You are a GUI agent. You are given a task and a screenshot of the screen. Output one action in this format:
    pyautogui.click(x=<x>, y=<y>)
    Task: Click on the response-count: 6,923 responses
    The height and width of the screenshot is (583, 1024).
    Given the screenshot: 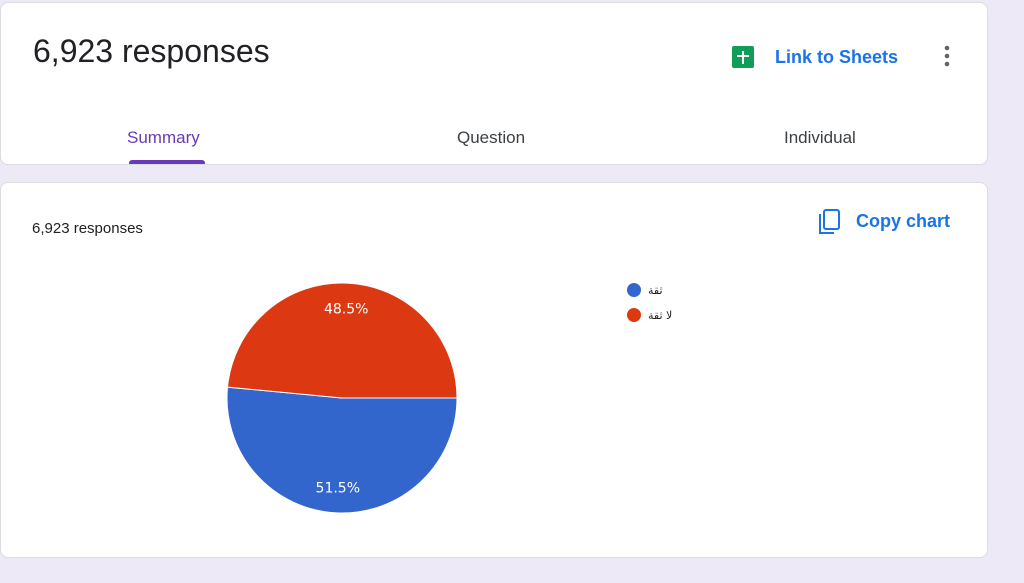 What is the action you would take?
    pyautogui.click(x=87, y=228)
    